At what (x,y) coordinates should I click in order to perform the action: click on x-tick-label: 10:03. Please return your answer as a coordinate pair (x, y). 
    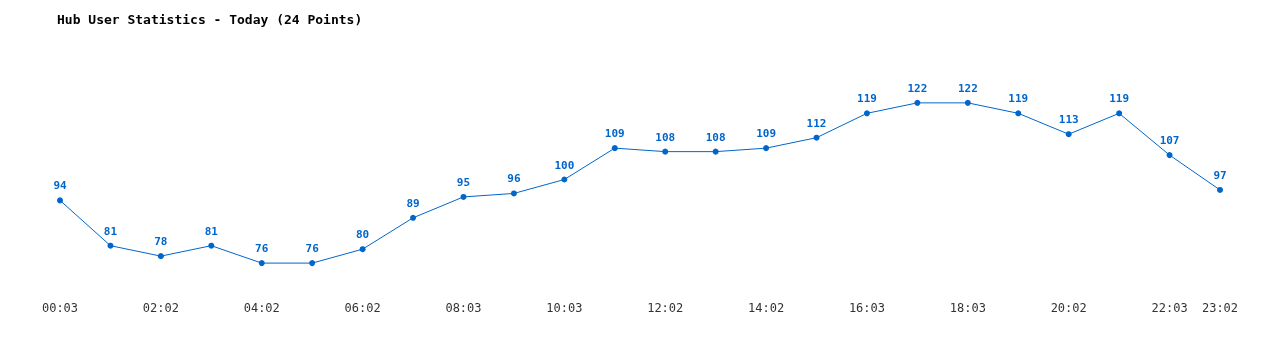
    Looking at the image, I should click on (564, 308).